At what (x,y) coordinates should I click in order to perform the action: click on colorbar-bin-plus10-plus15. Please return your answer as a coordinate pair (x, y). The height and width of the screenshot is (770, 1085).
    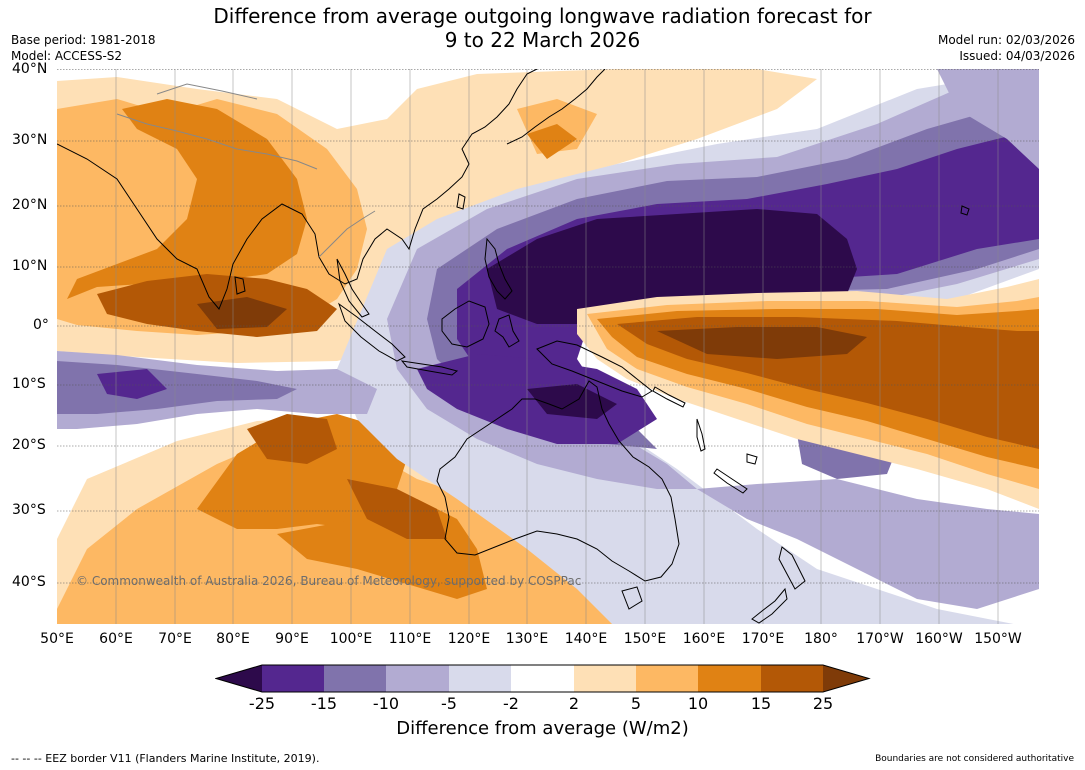
    Looking at the image, I should click on (729, 678).